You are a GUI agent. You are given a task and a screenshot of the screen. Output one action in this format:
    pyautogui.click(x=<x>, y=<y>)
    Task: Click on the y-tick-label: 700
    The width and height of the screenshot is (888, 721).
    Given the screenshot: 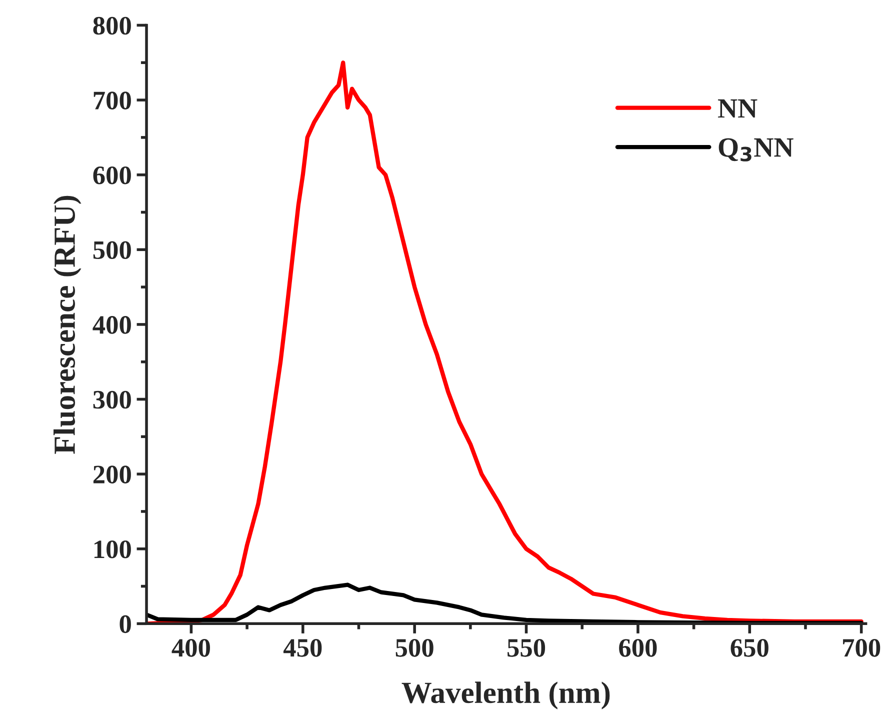 What is the action you would take?
    pyautogui.click(x=112, y=101)
    